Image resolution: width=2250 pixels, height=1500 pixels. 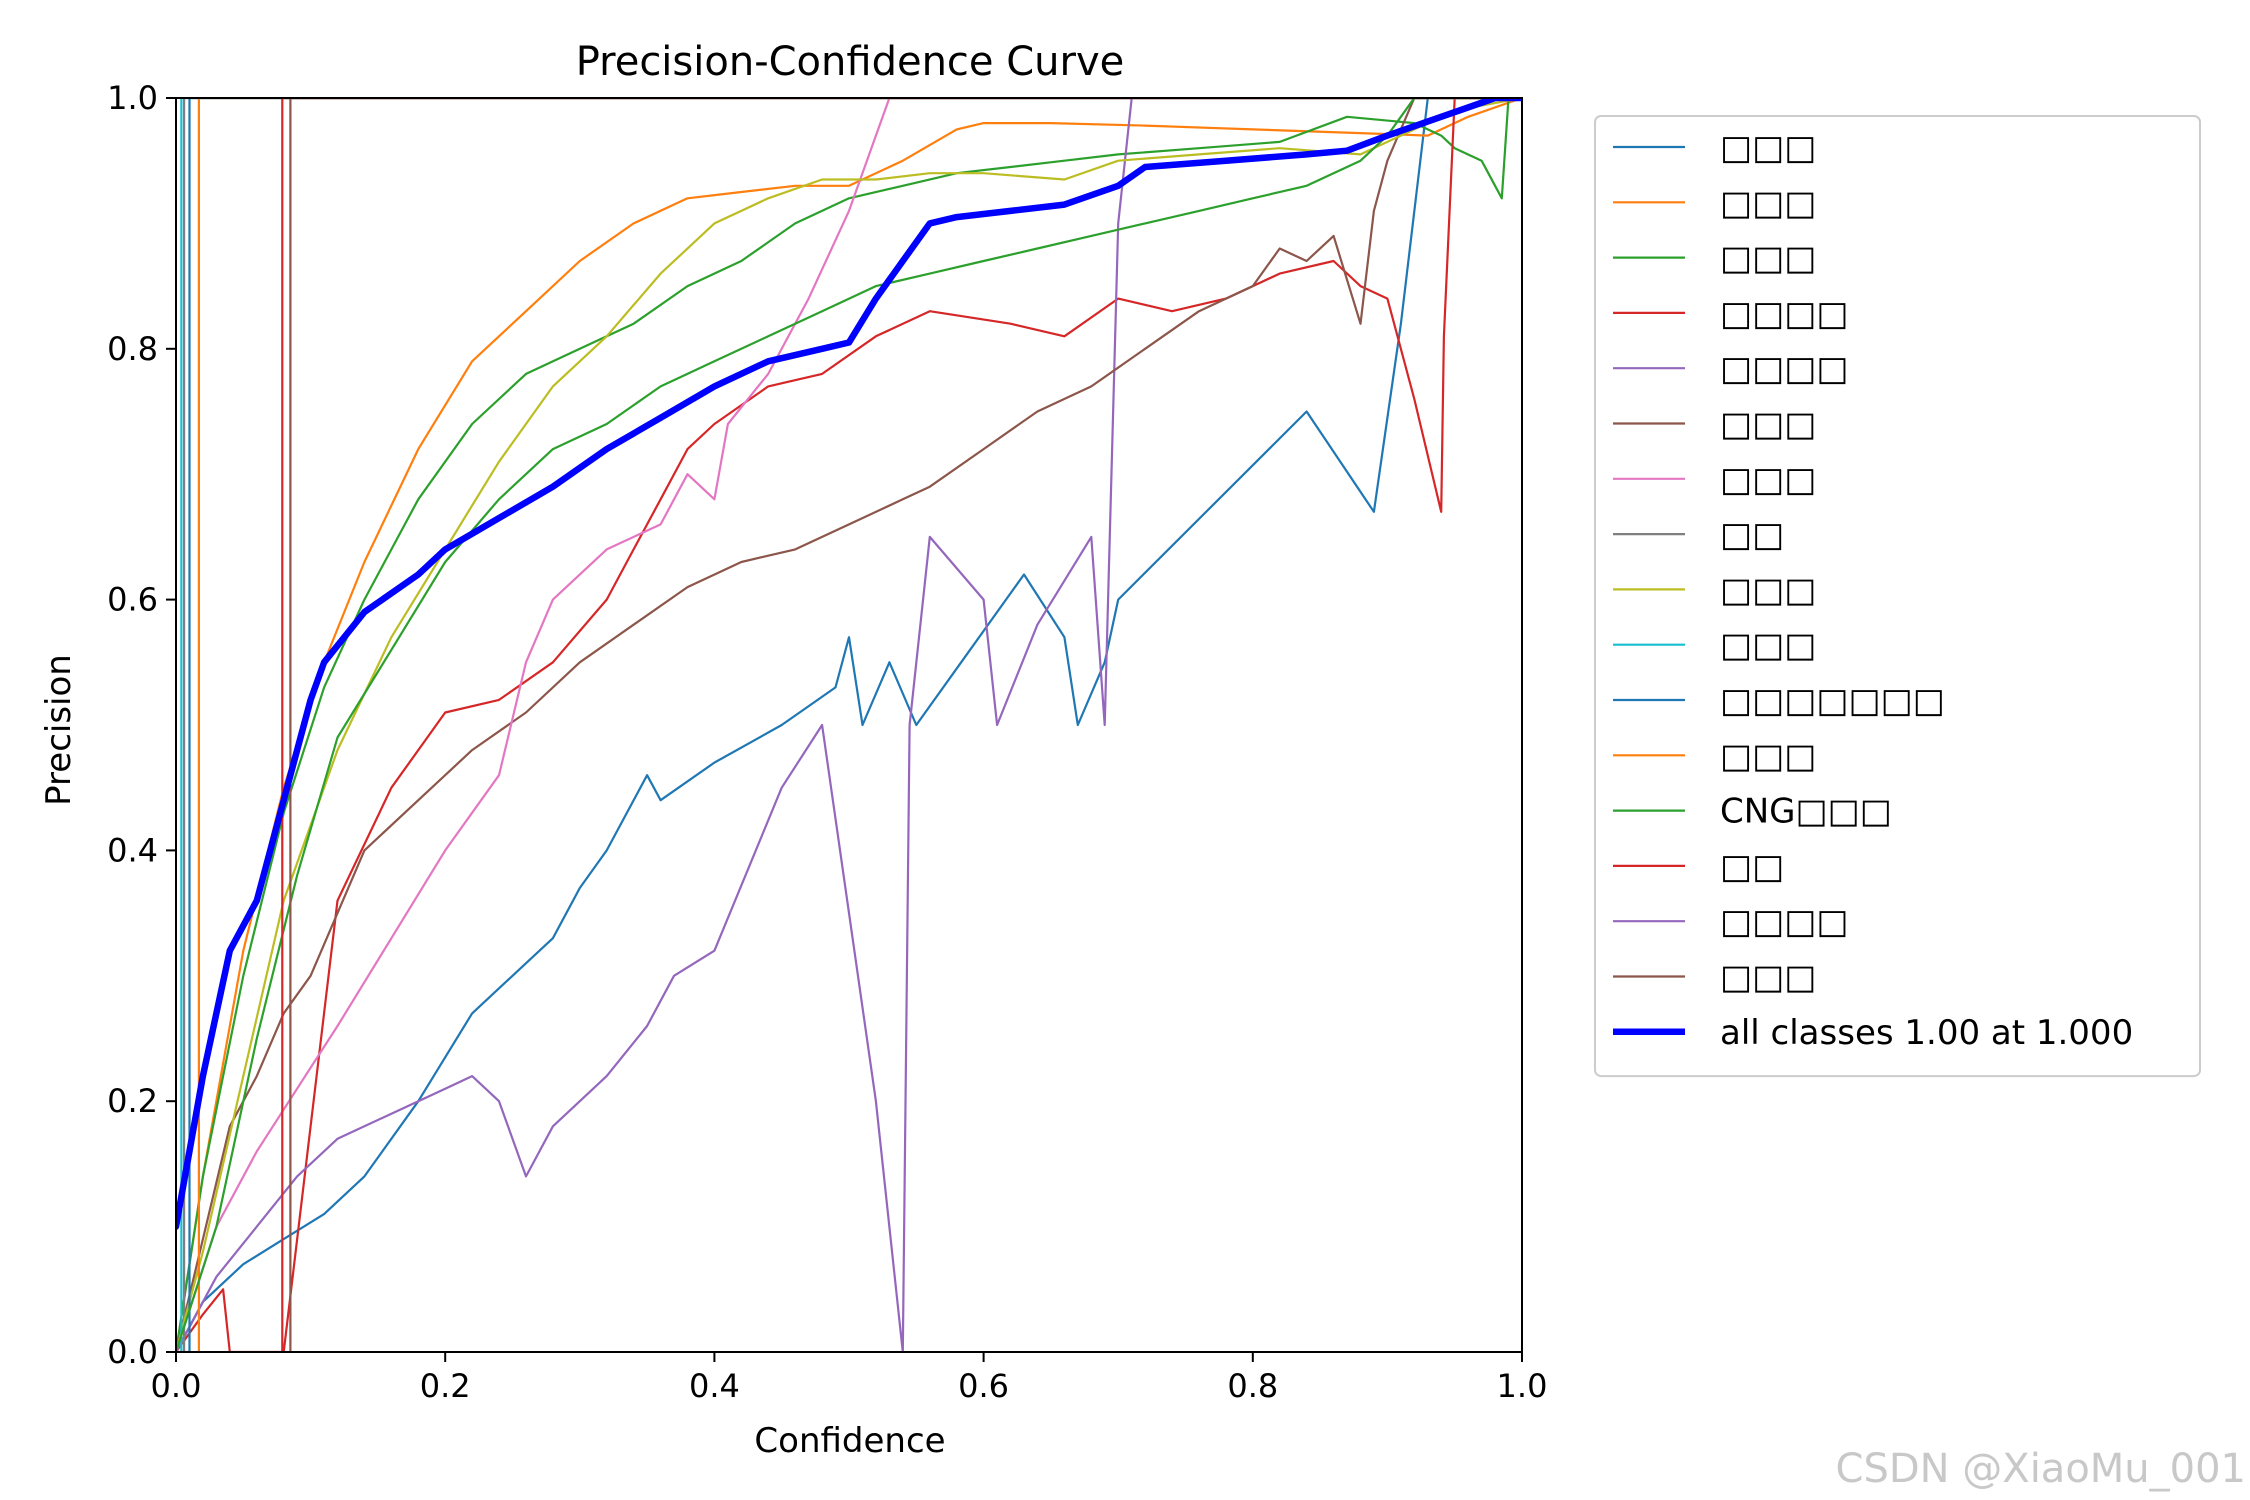 I want to click on x-tick-label: 0.8, so click(x=1252, y=1386).